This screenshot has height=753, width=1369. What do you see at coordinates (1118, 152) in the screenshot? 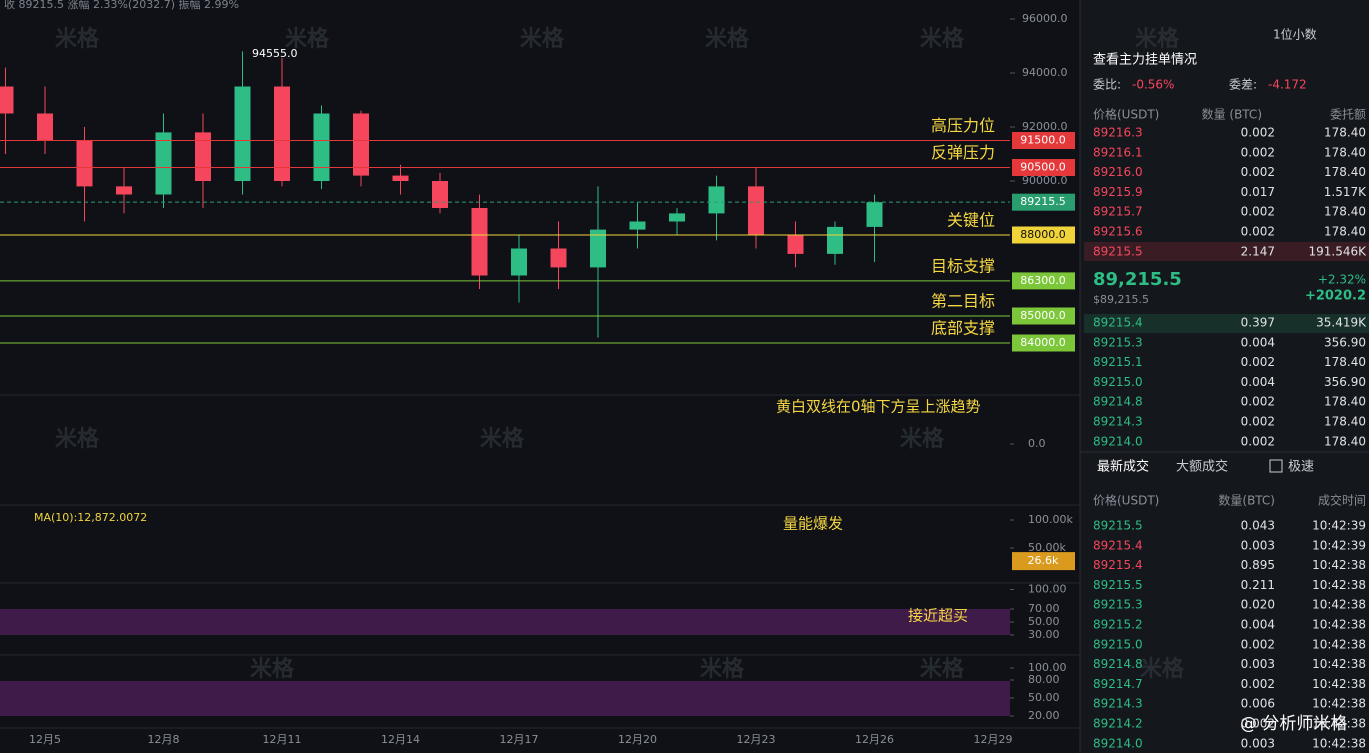
I see `book-cell: 89216.1` at bounding box center [1118, 152].